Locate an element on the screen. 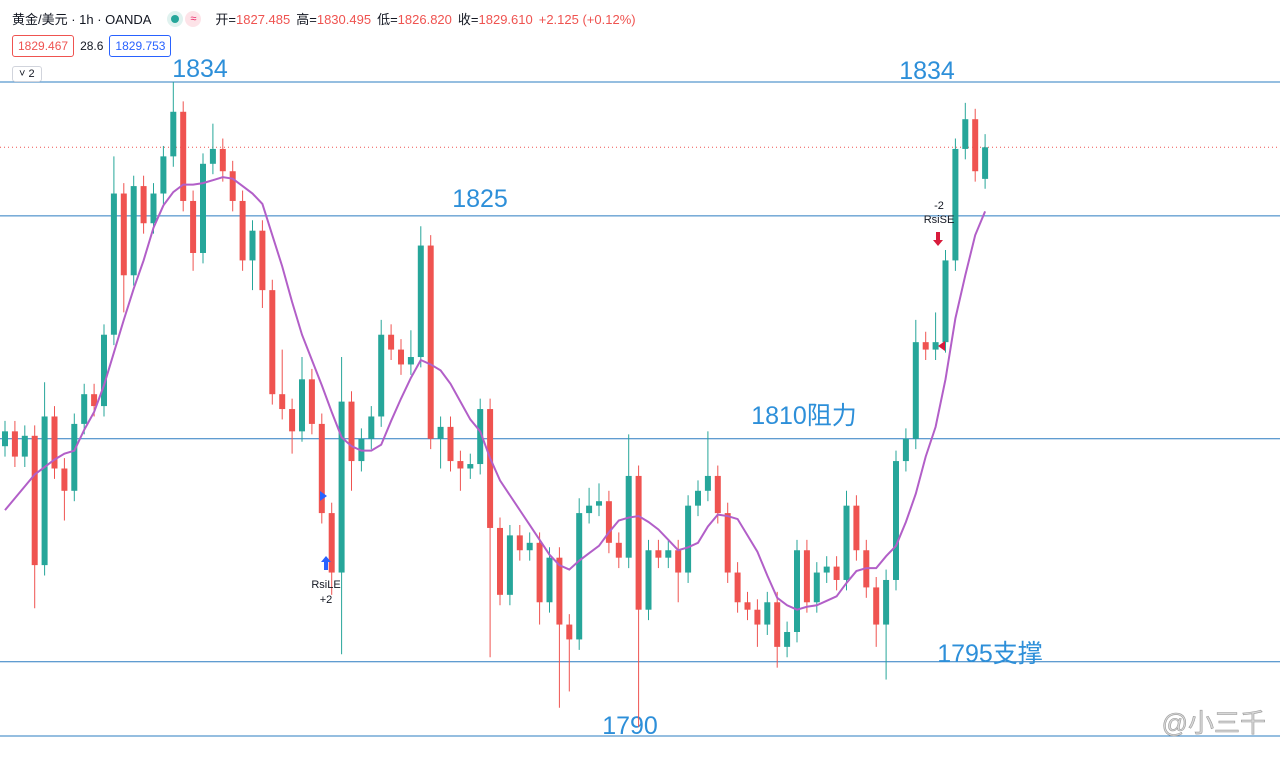 Image resolution: width=1280 pixels, height=768 pixels. ohlc-value: 1827.485 is located at coordinates (263, 19).